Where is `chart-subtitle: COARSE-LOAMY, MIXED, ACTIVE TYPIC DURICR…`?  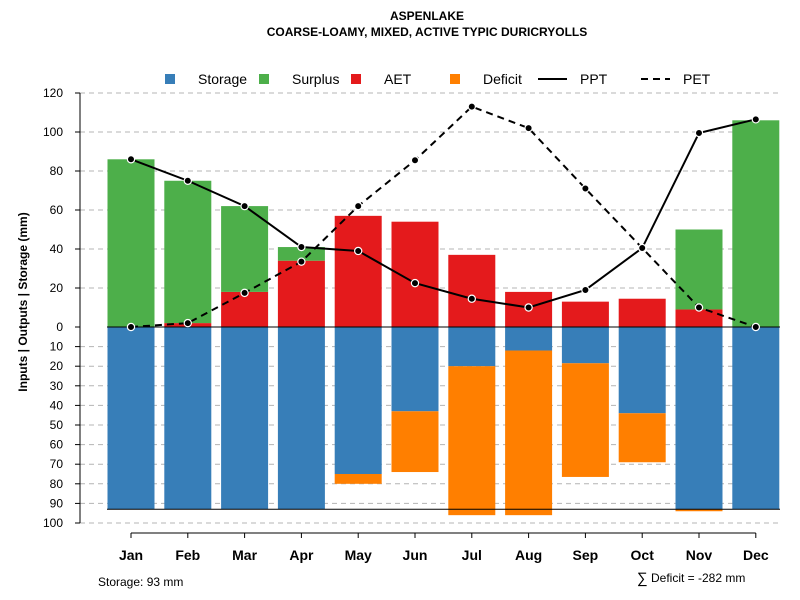
chart-subtitle: COARSE-LOAMY, MIXED, ACTIVE TYPIC DURICR… is located at coordinates (427, 32).